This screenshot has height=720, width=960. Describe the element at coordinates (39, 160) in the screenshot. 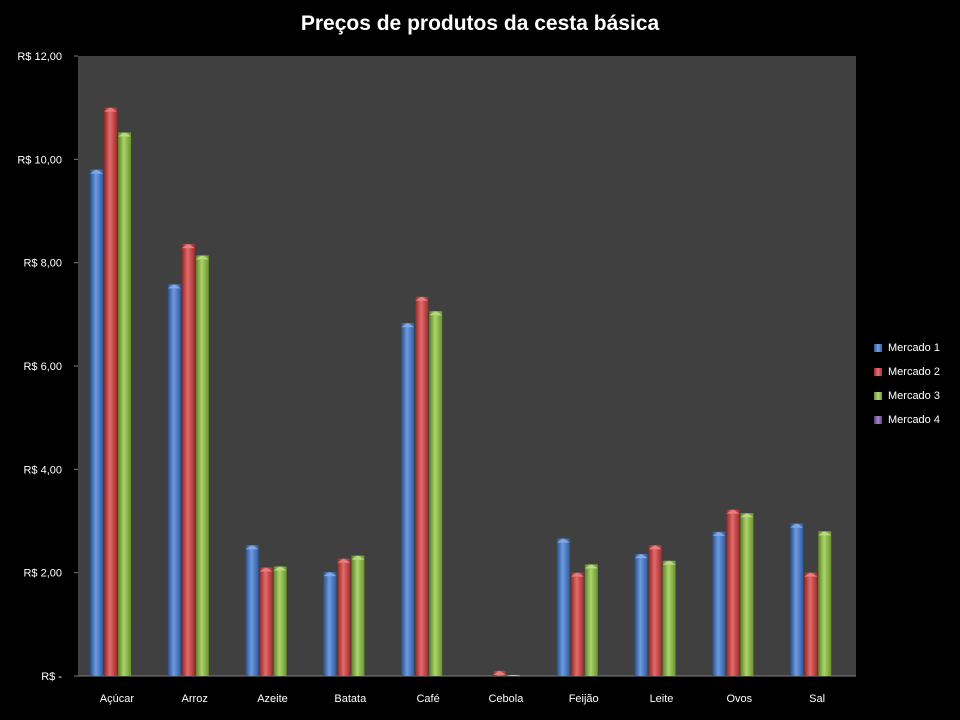

I see `y-tick-label: R$ 10,00` at that location.